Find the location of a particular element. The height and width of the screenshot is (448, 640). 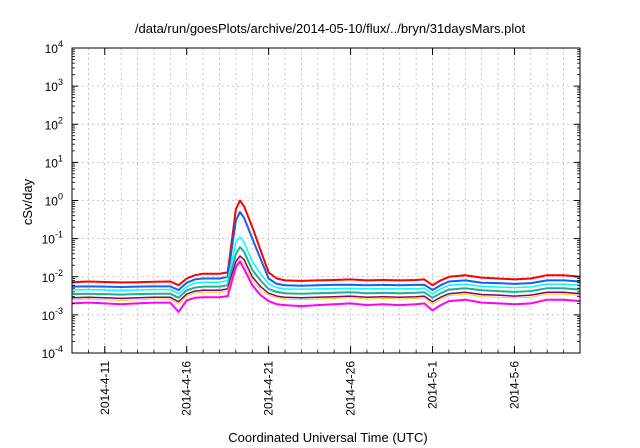

y-tick-labels: 10⁻⁴ 10⁻³ 10⁻² 10⁻¹ 10⁰ 10¹ 10² 10³ 10⁴ is located at coordinates (52, 200).